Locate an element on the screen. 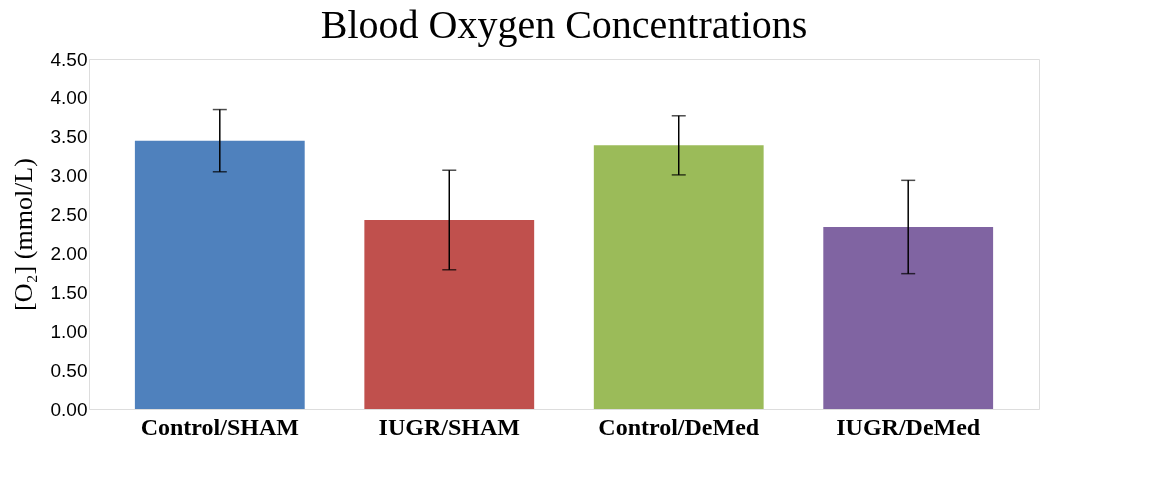  y-axis-title: [O₂] (mmol/L) is located at coordinates (23, 234).